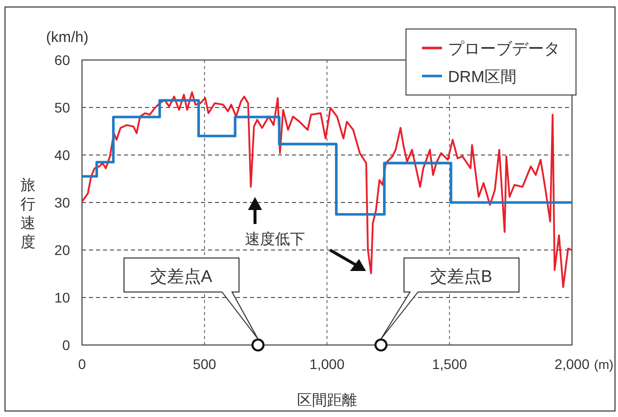 The height and width of the screenshot is (417, 618). What do you see at coordinates (181, 276) in the screenshot?
I see `annotation: 交差点A` at bounding box center [181, 276].